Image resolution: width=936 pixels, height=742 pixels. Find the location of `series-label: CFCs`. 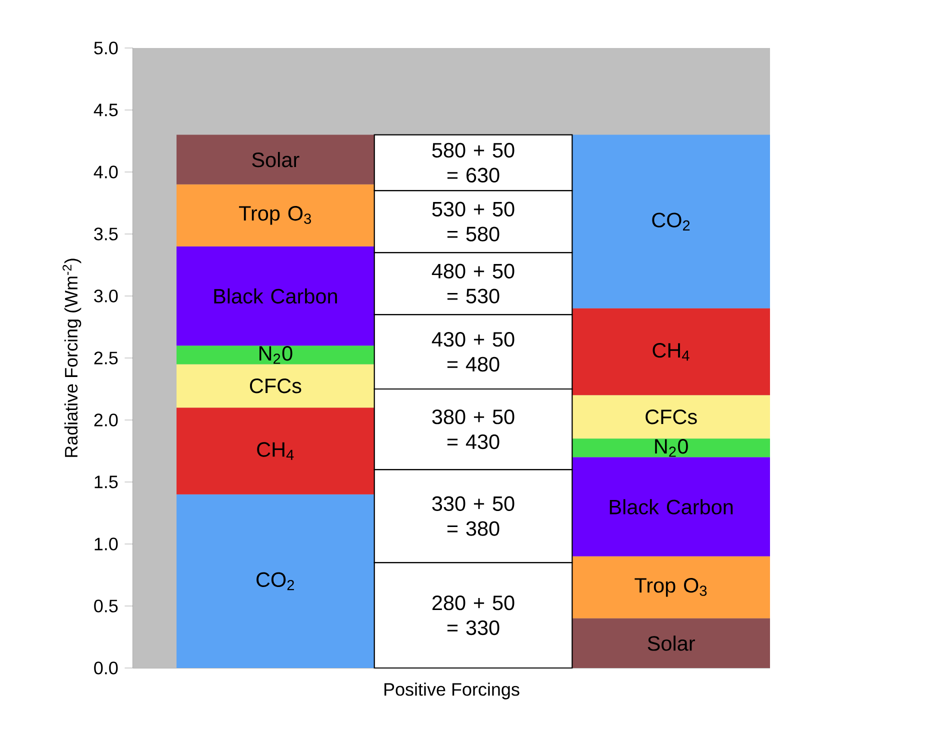

series-label: CFCs is located at coordinates (276, 386).